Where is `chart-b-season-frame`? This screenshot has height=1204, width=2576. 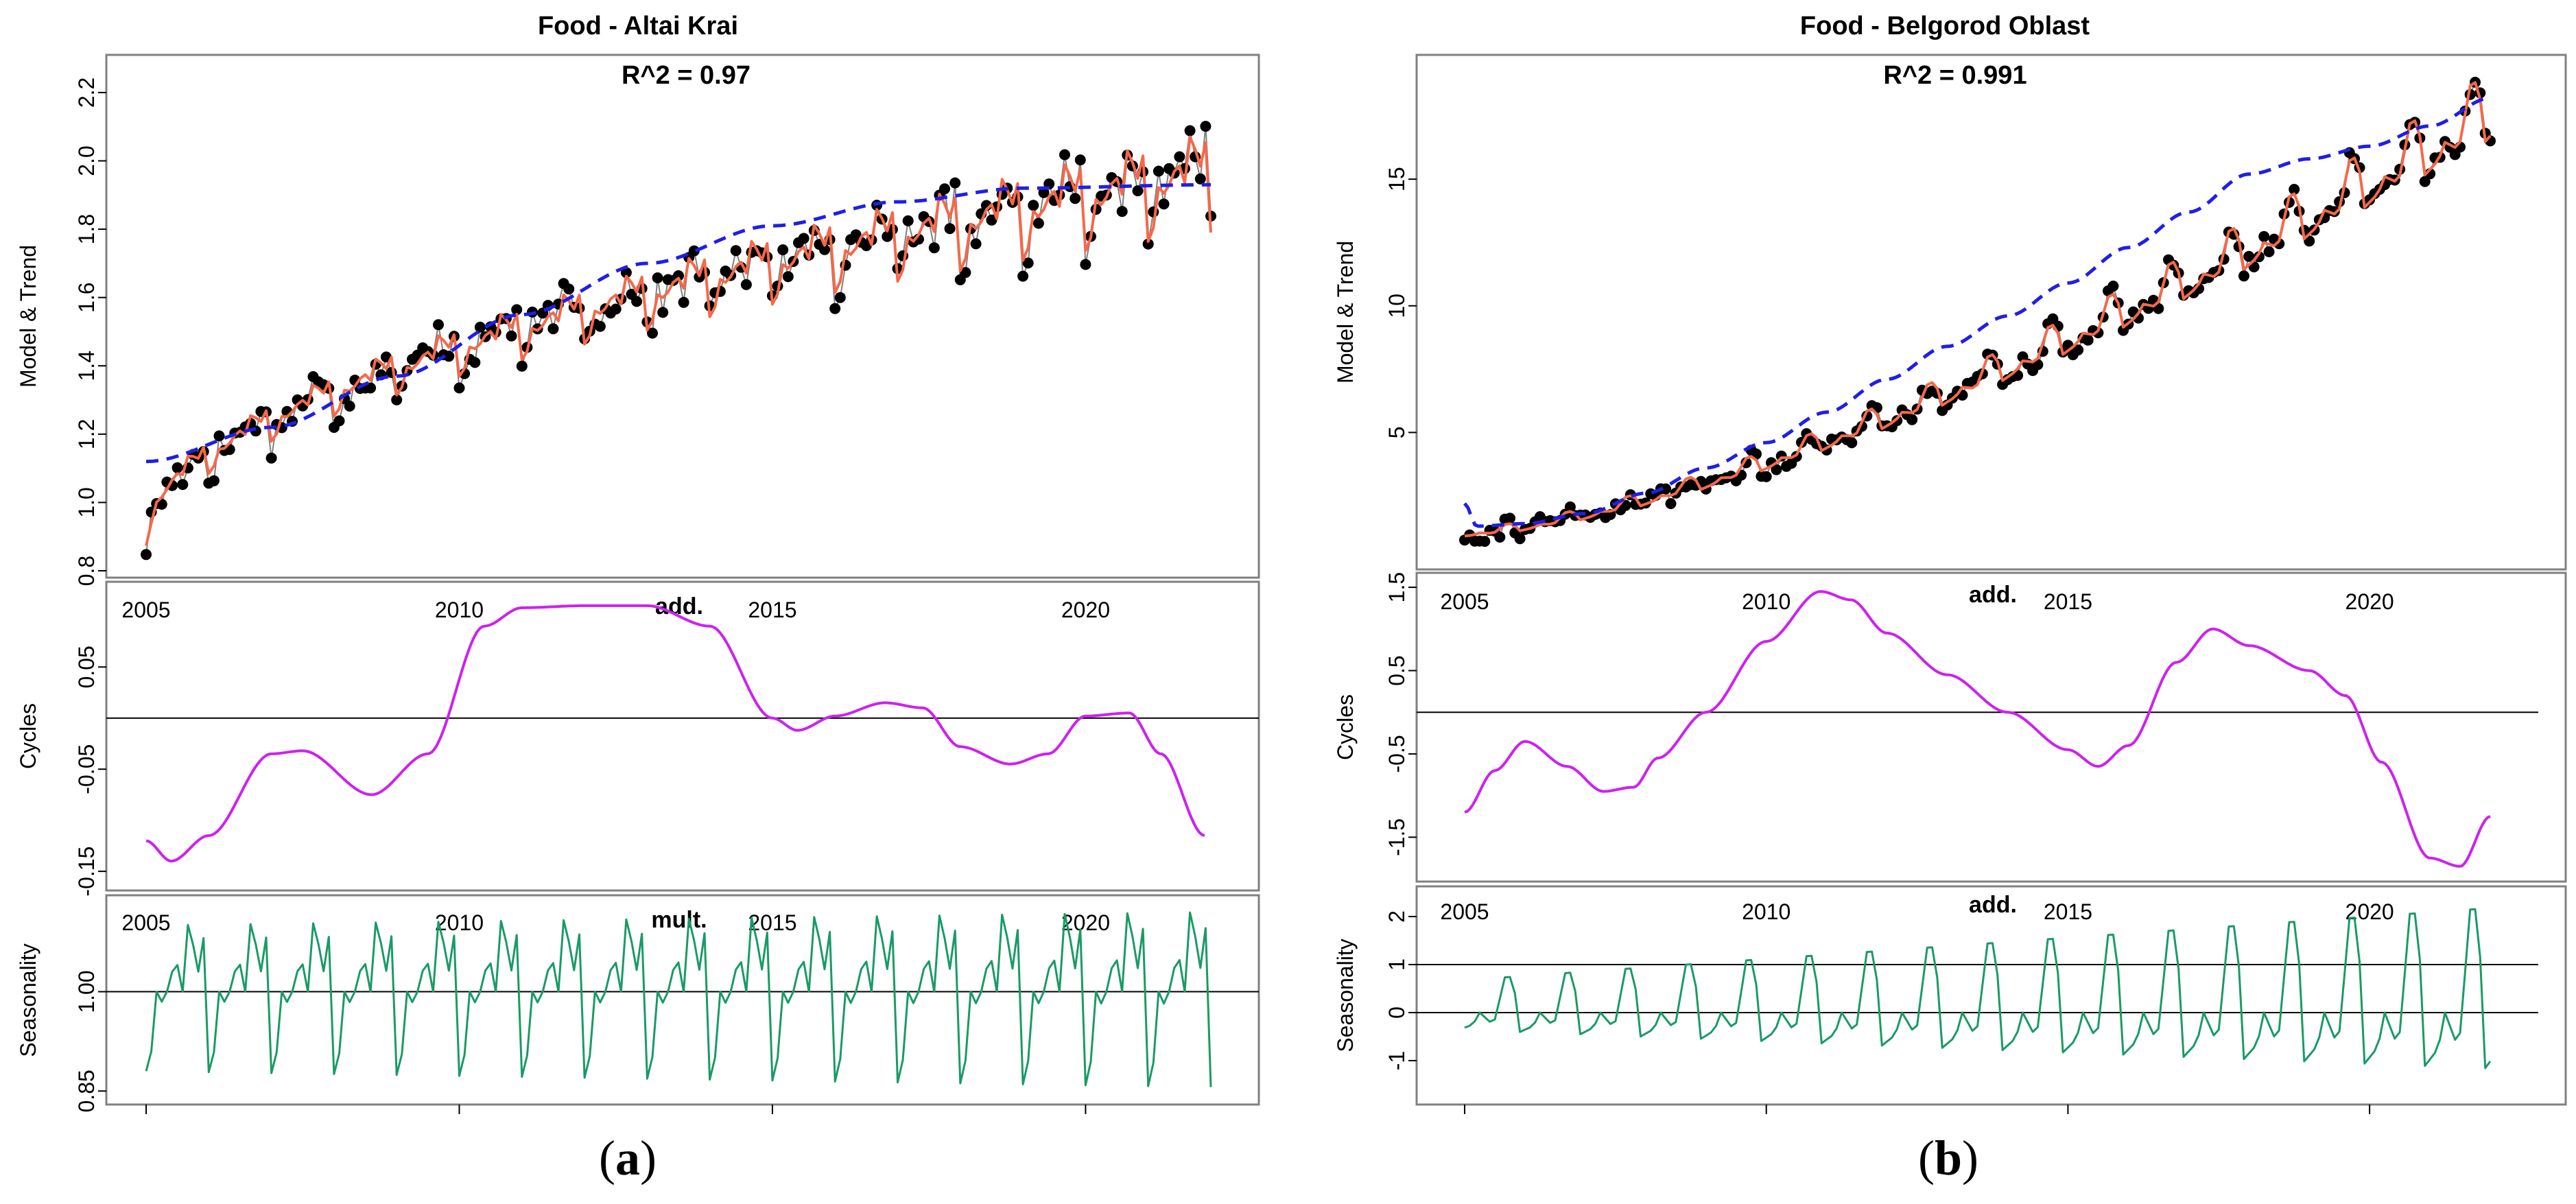
chart-b-season-frame is located at coordinates (1991, 996).